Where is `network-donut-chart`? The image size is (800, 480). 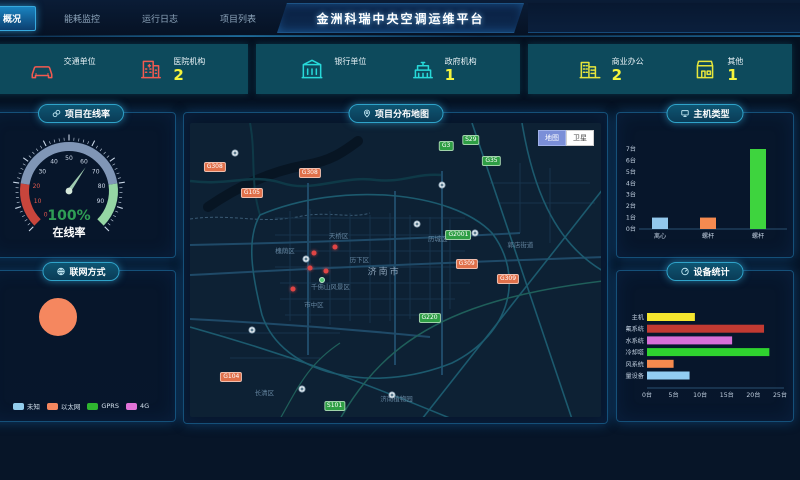
network-donut-chart is located at coordinates (58, 317).